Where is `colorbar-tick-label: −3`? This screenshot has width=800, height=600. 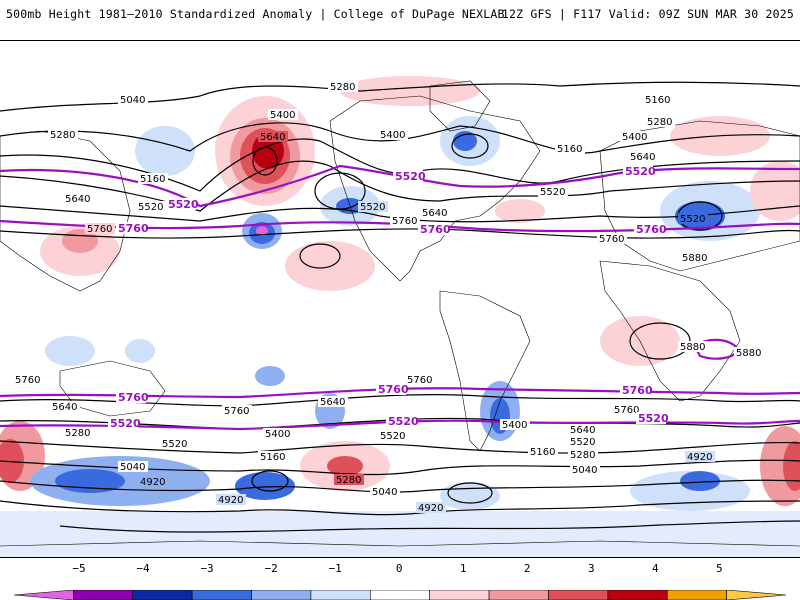
colorbar-tick-label: −3 is located at coordinates (207, 568).